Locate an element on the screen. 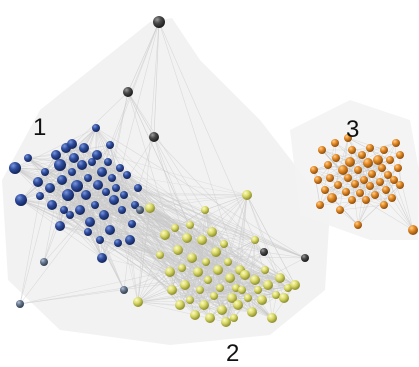 The image size is (419, 367). bridge-node is located at coordinates (264, 252).